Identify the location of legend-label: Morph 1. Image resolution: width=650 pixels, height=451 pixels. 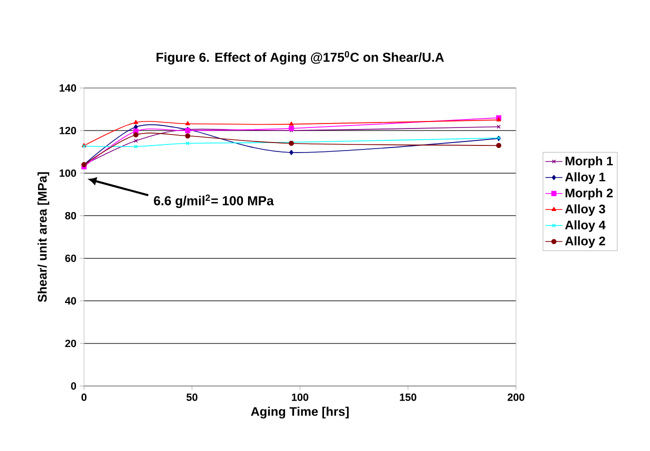
(589, 162).